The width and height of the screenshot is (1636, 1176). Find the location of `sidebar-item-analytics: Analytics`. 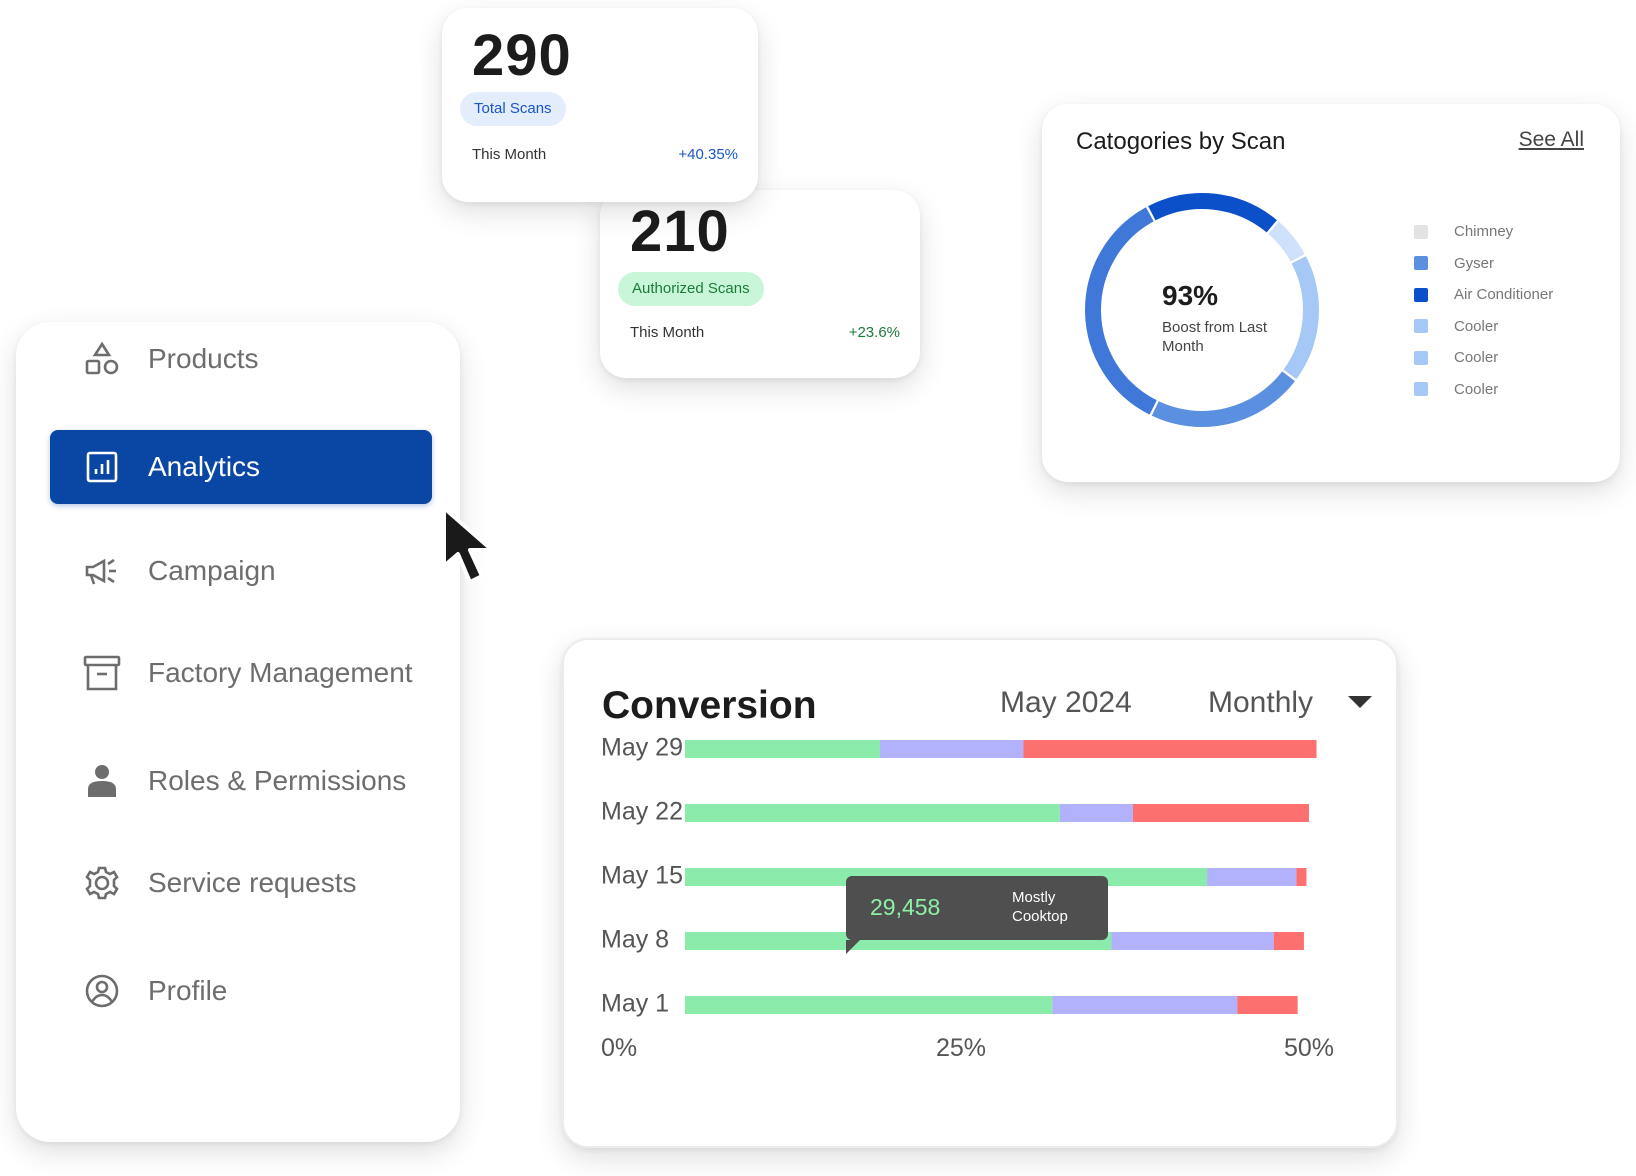

sidebar-item-analytics: Analytics is located at coordinates (241, 467).